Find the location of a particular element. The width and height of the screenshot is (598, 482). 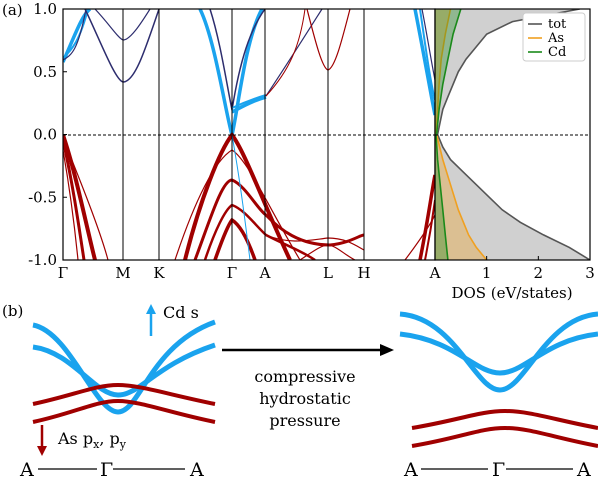

dos-xtick-label: 2 is located at coordinates (539, 273).